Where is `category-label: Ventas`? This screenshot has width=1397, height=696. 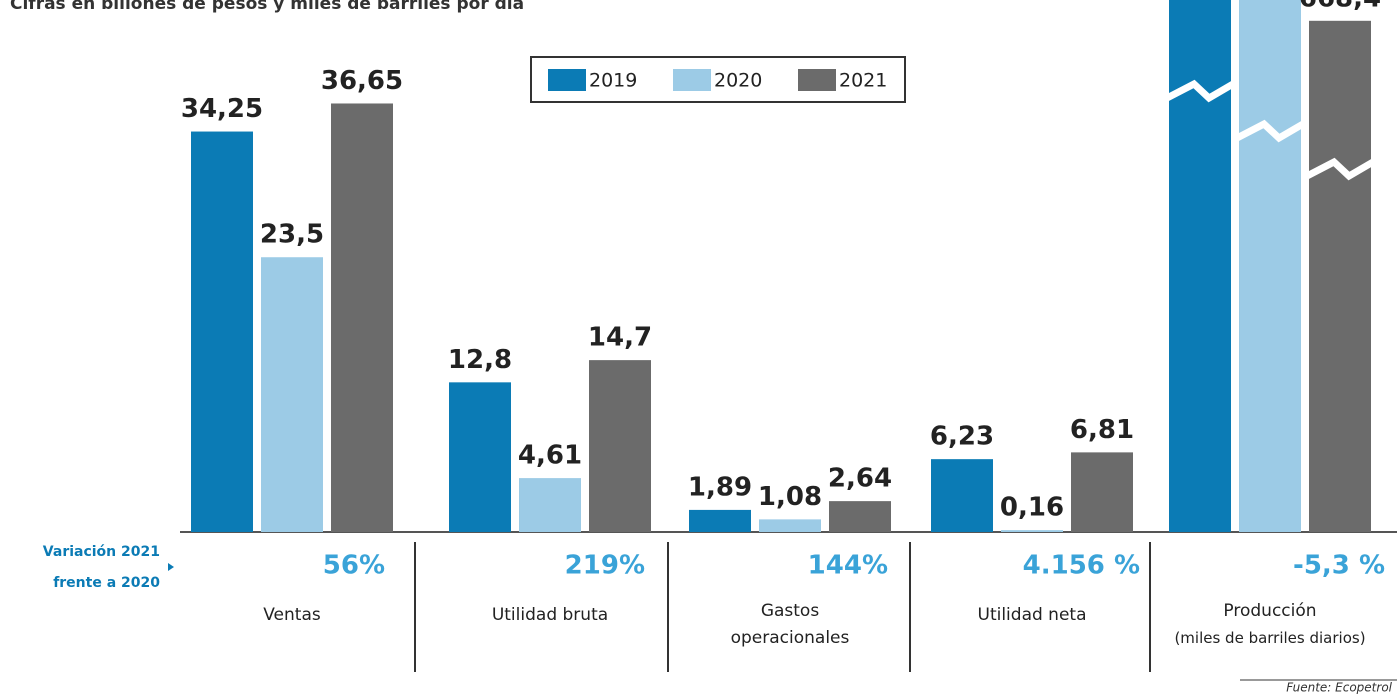
category-label: Ventas is located at coordinates (292, 615).